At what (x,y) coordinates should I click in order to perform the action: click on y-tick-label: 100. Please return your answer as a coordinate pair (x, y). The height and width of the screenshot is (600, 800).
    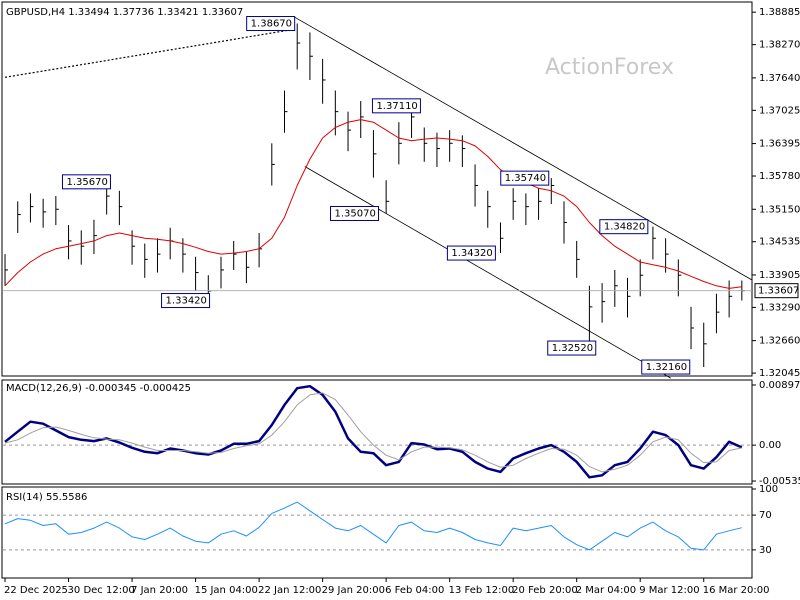
    Looking at the image, I should click on (768, 489).